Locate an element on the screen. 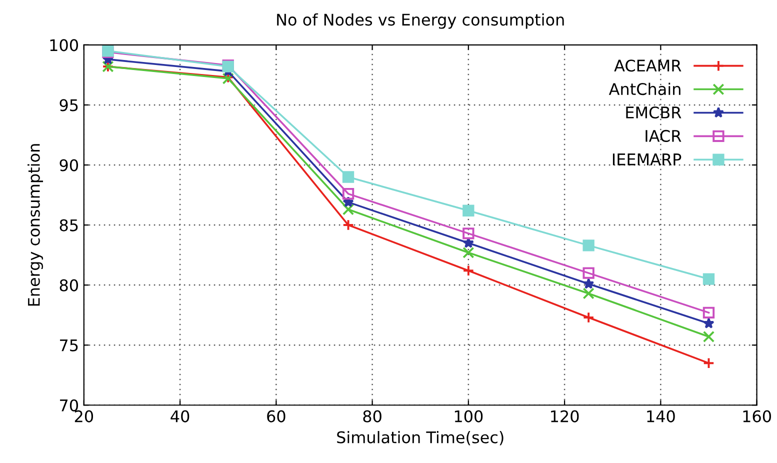  legend-label: IEEMARP is located at coordinates (647, 160).